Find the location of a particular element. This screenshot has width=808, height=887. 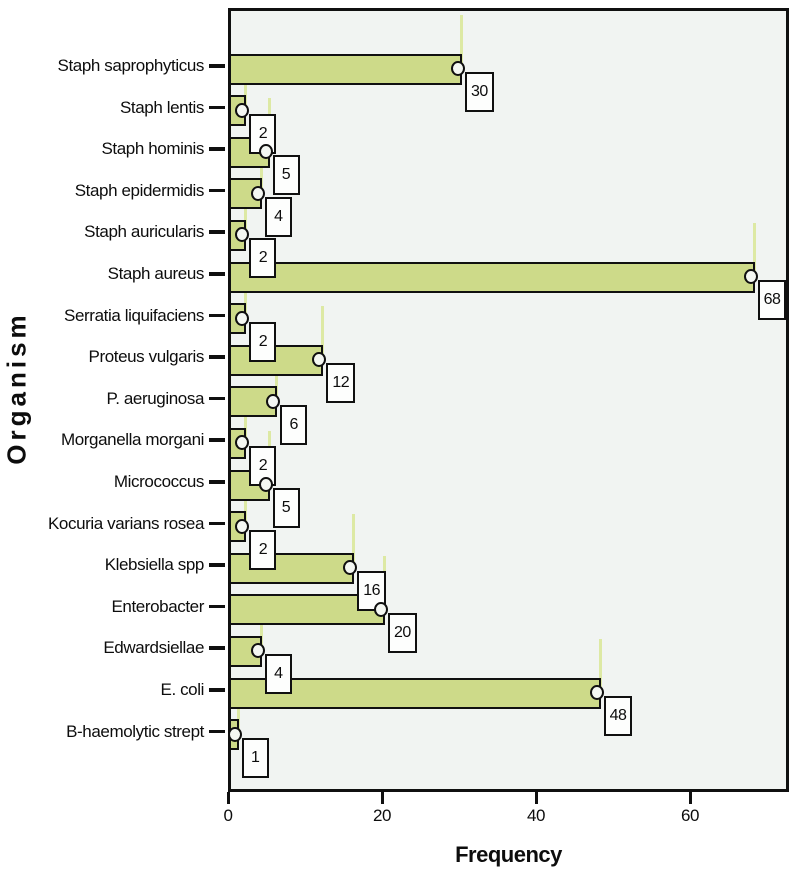

value-label: 1 is located at coordinates (255, 757).